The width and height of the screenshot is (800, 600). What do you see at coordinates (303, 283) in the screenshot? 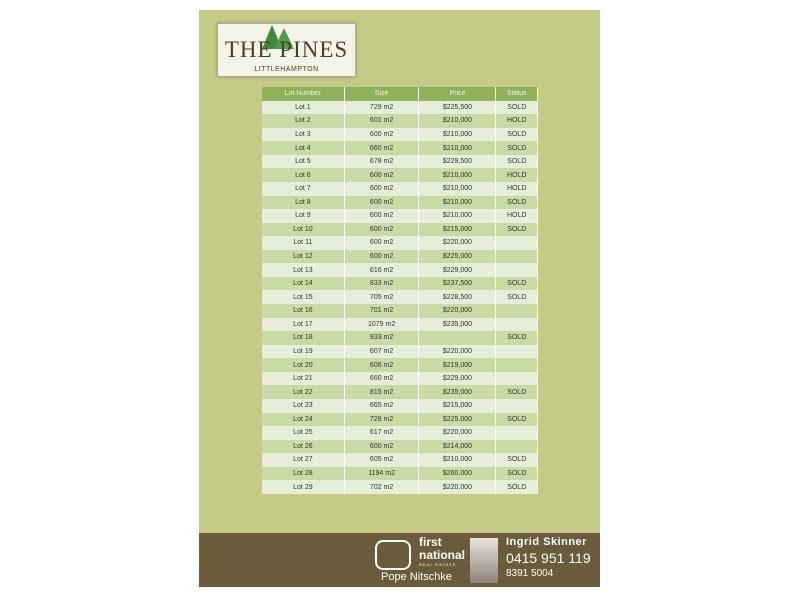
I see `table-cell: Lot 14` at bounding box center [303, 283].